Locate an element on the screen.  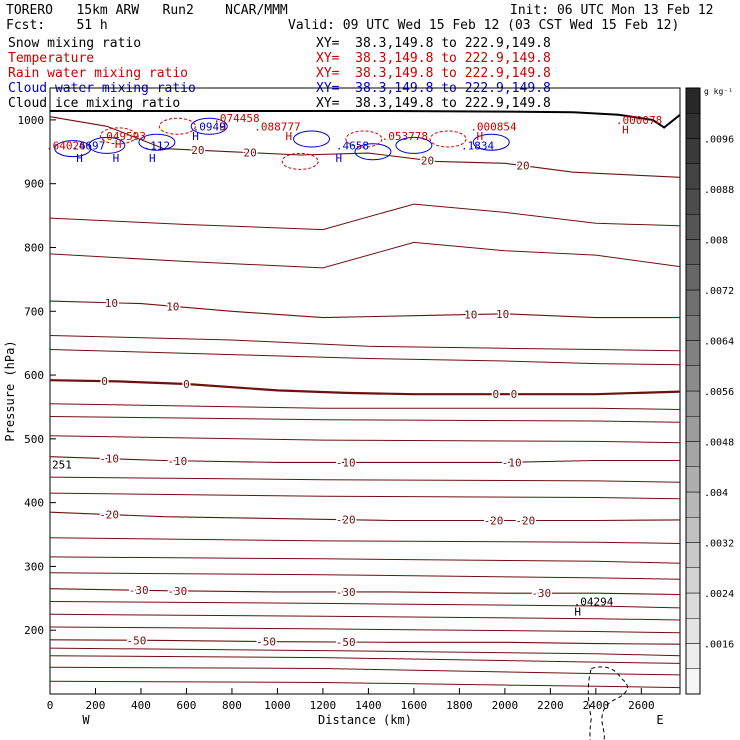
x-tick-label: 400 is located at coordinates (141, 705).